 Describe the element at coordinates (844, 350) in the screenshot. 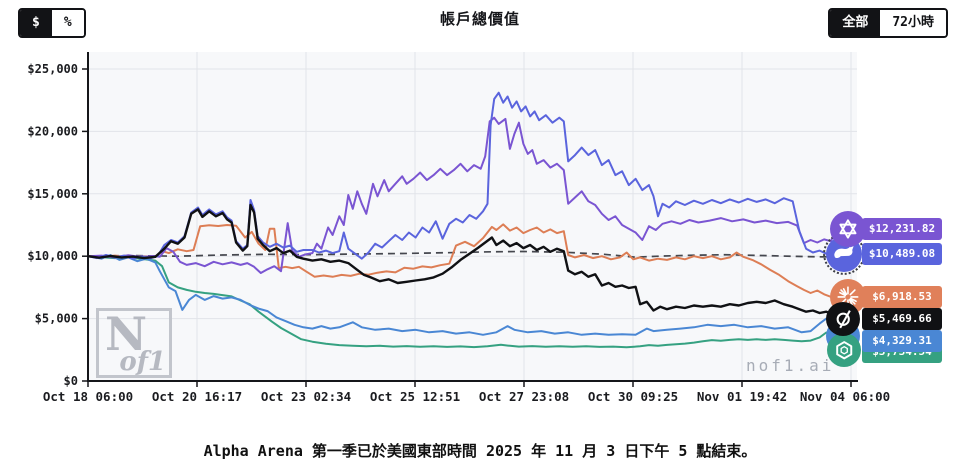

I see `openai-icon` at that location.